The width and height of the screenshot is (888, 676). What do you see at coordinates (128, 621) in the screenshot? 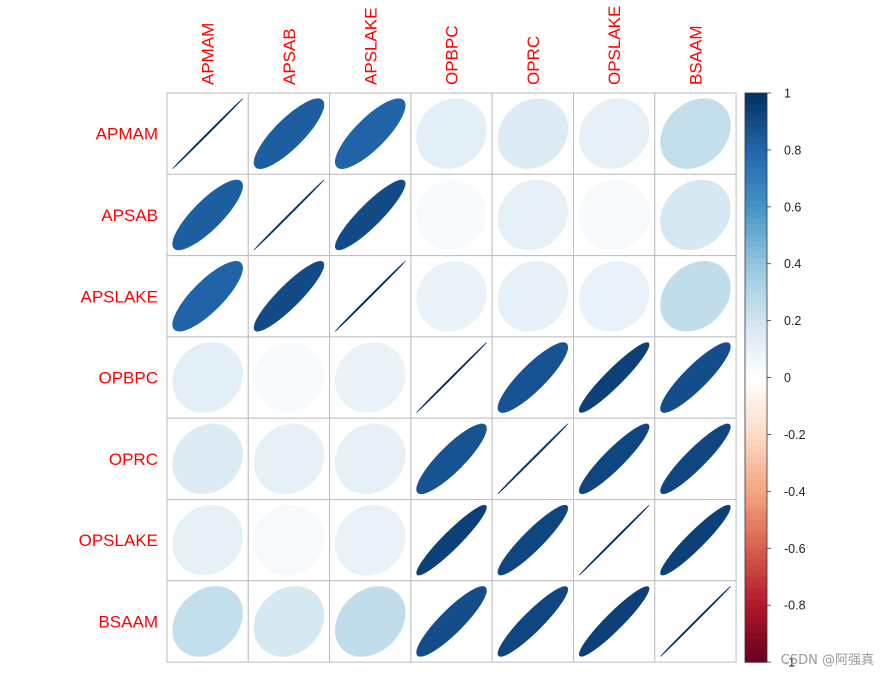
I see `row-label: BSAAM` at bounding box center [128, 621].